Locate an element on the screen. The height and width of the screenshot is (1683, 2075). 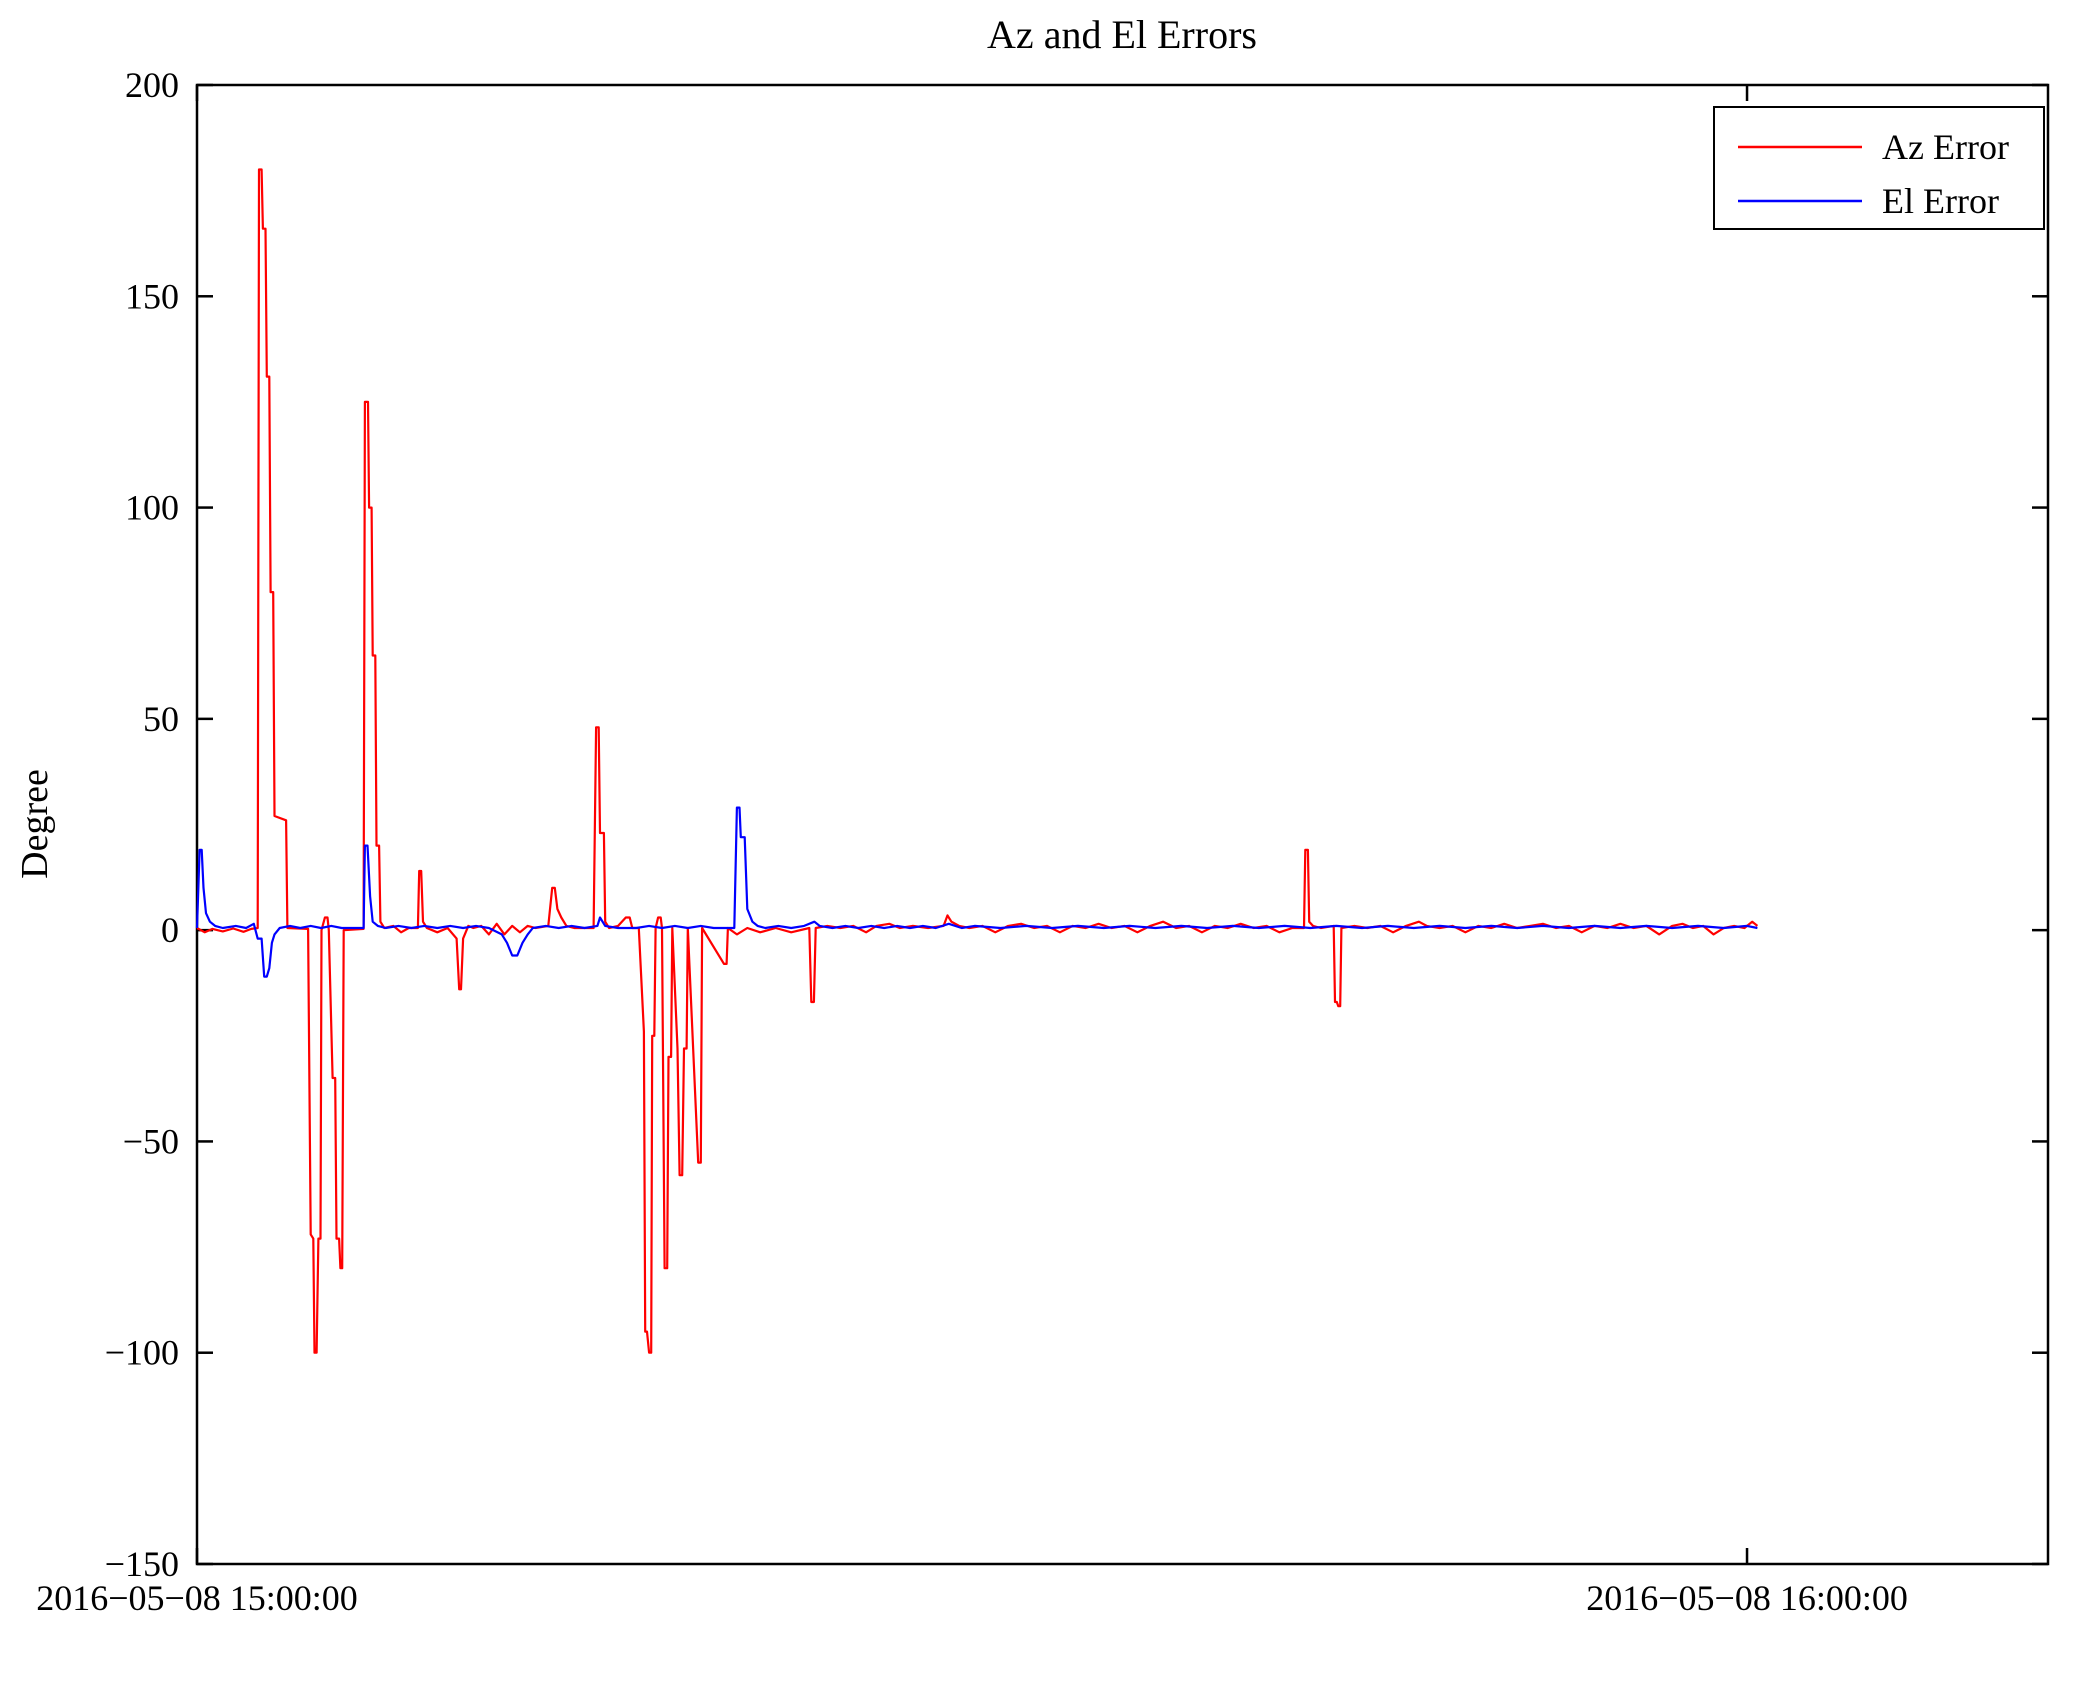
y-tick-label: −100 is located at coordinates (142, 1353).